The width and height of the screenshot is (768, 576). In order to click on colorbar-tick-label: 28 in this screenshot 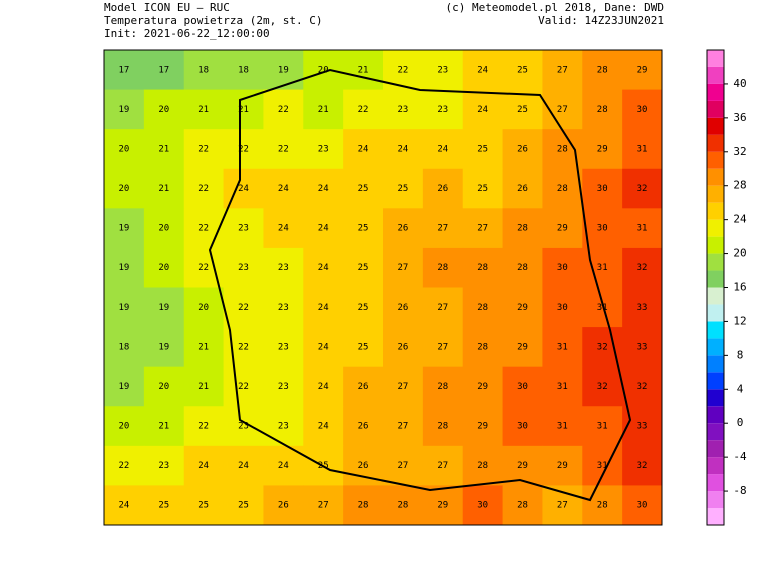, I will do `click(739, 185)`.